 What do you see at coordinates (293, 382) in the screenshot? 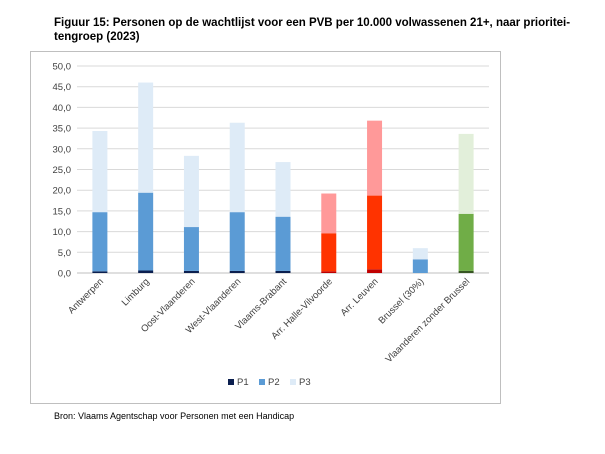
I see `legend-swatch-p3` at bounding box center [293, 382].